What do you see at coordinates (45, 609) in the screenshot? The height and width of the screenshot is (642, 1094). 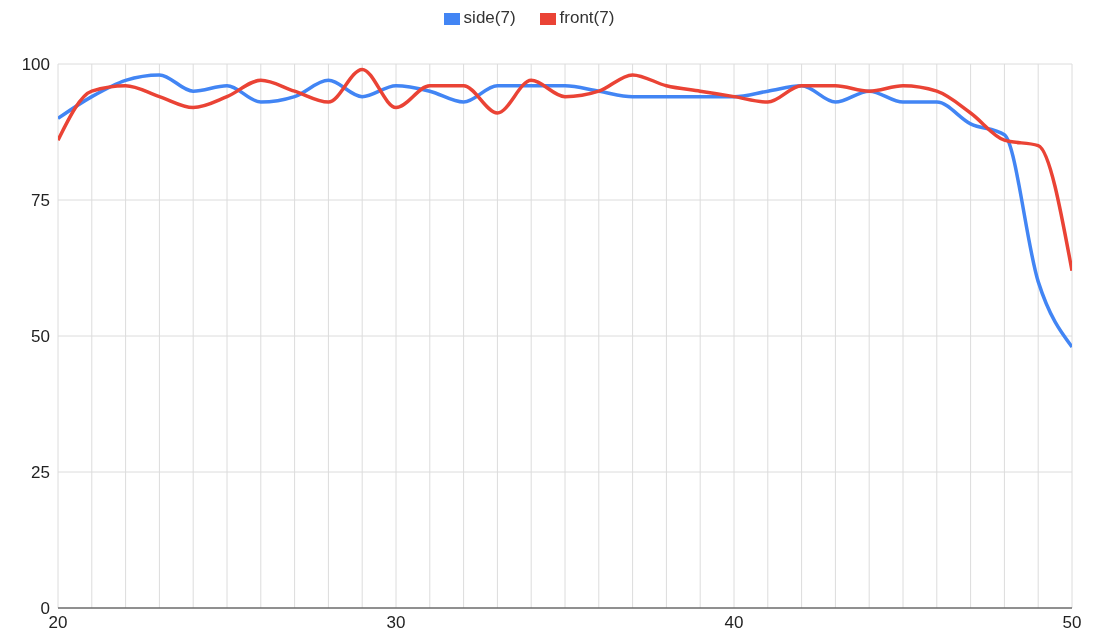 I see `y-tick-label: 0` at bounding box center [45, 609].